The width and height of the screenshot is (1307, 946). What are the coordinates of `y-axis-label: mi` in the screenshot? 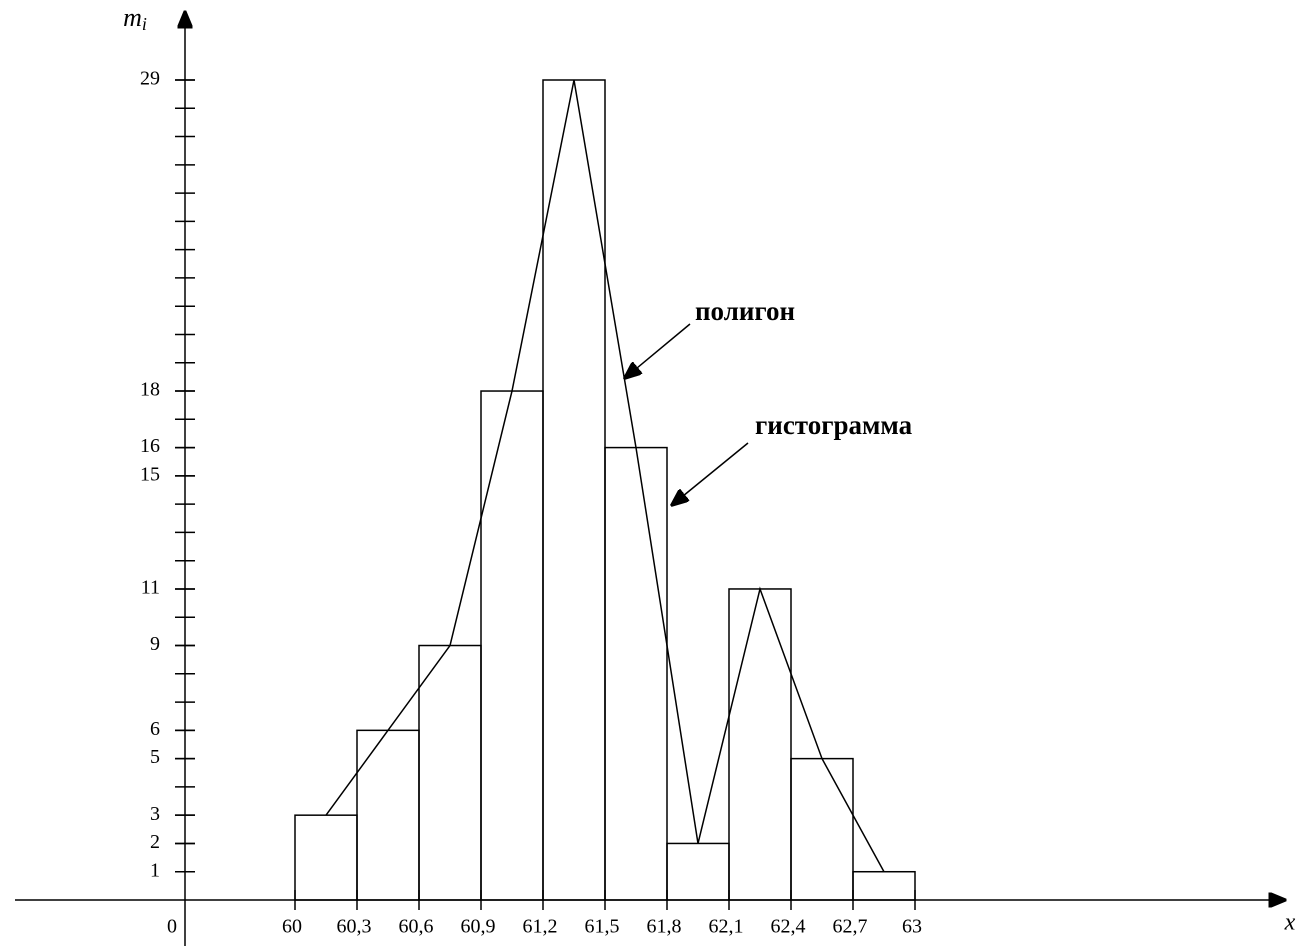 It's located at (135, 18).